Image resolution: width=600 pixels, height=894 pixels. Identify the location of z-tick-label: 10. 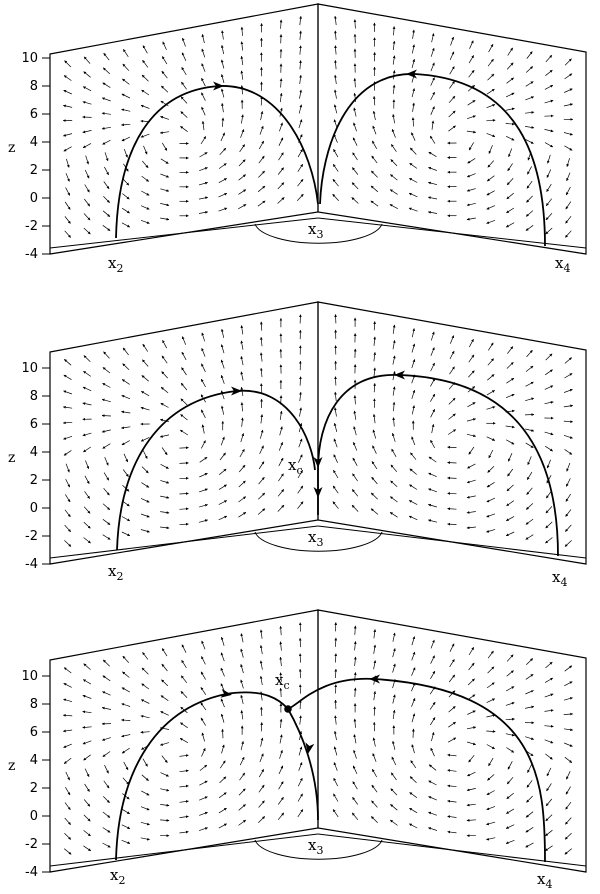
(29, 58).